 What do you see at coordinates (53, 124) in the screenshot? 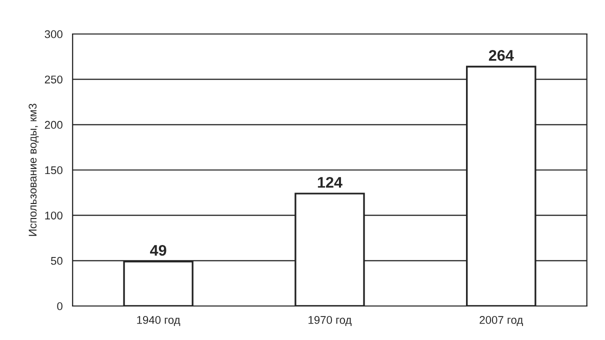
I see `y-tick-label: 200` at bounding box center [53, 124].